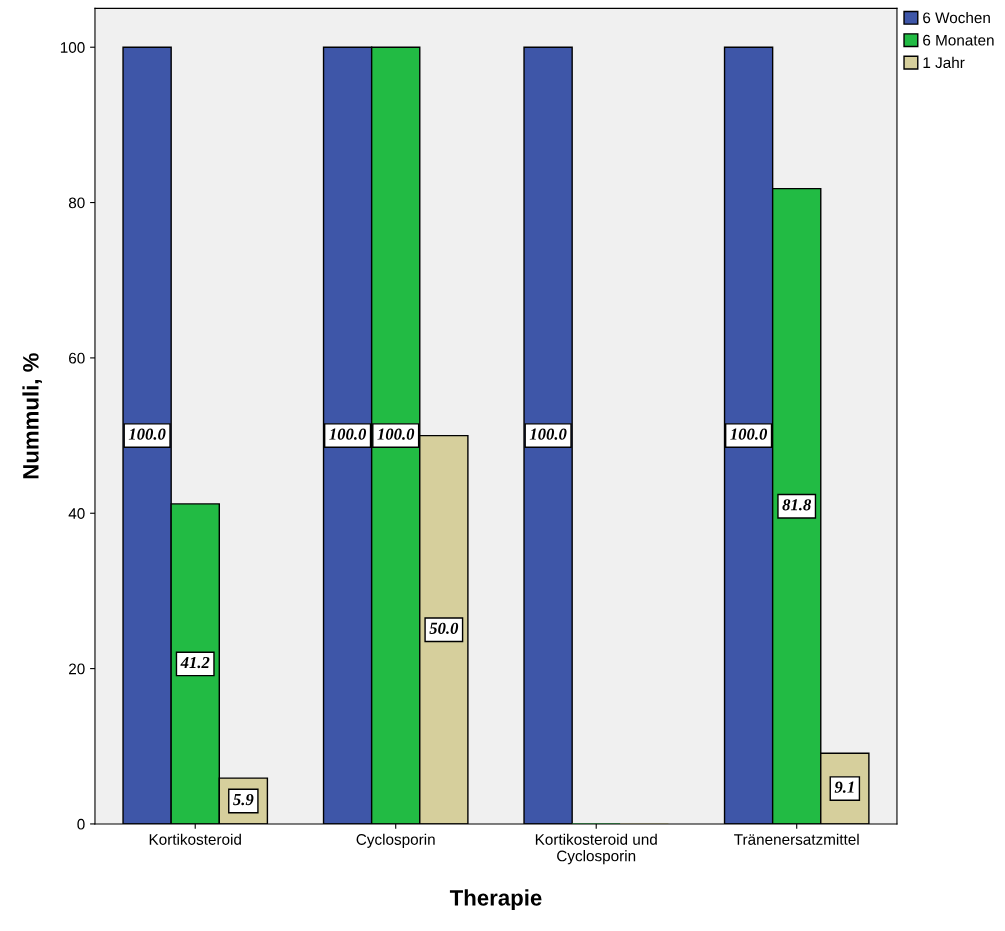 Image resolution: width=1005 pixels, height=931 pixels. Describe the element at coordinates (797, 505) in the screenshot. I see `data-label: 81.8` at that location.